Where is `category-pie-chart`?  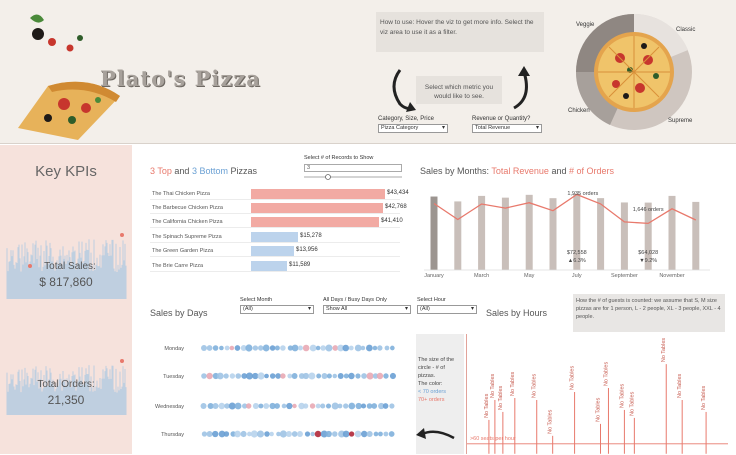
category-pie-chart is located at coordinates (640, 75).